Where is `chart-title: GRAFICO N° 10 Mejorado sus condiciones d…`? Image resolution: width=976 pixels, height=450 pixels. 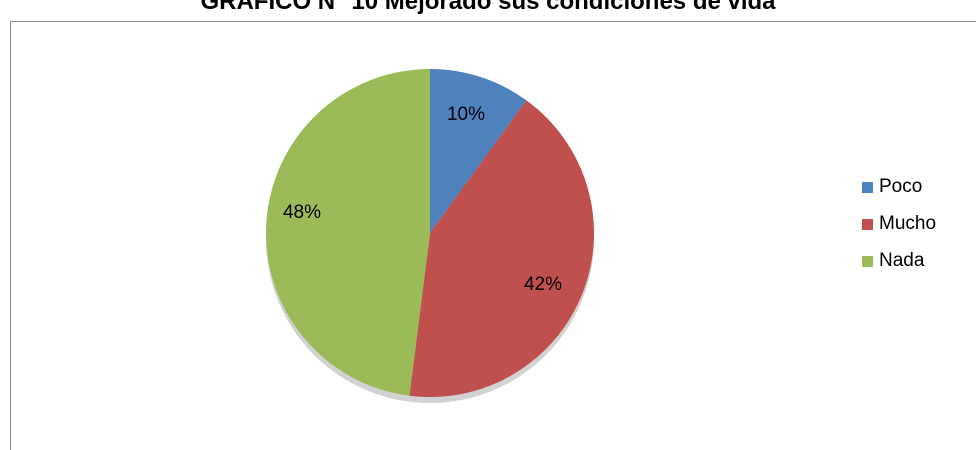
chart-title: GRAFICO N° 10 Mejorado sus condiciones d… is located at coordinates (488, 7).